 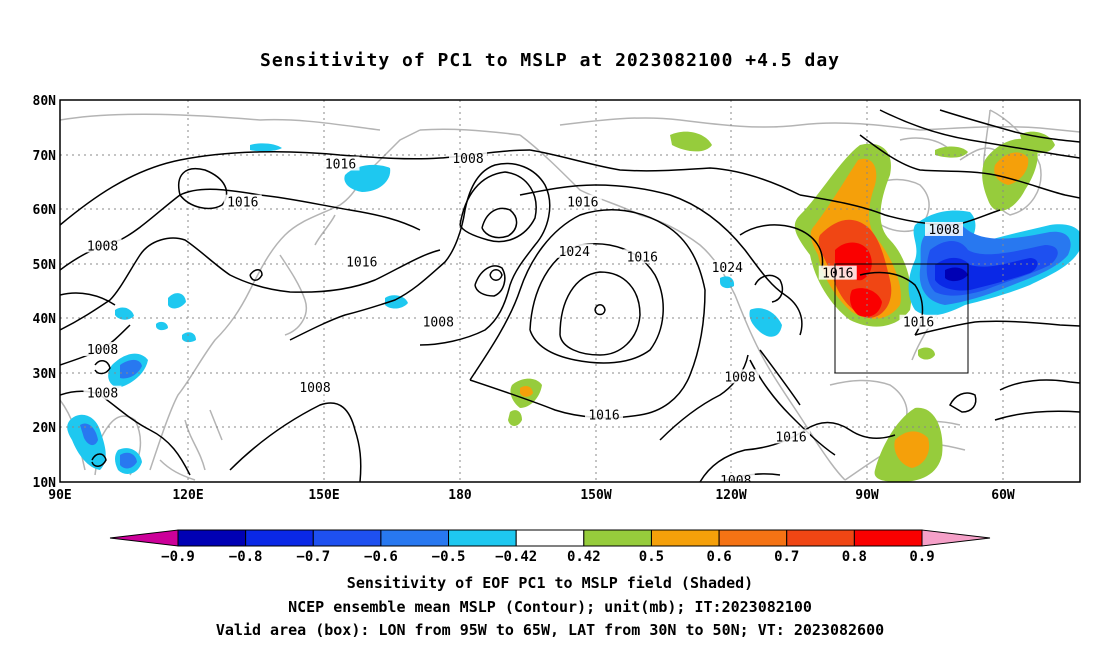 I want to click on lat-label: 50N, so click(x=45, y=265).